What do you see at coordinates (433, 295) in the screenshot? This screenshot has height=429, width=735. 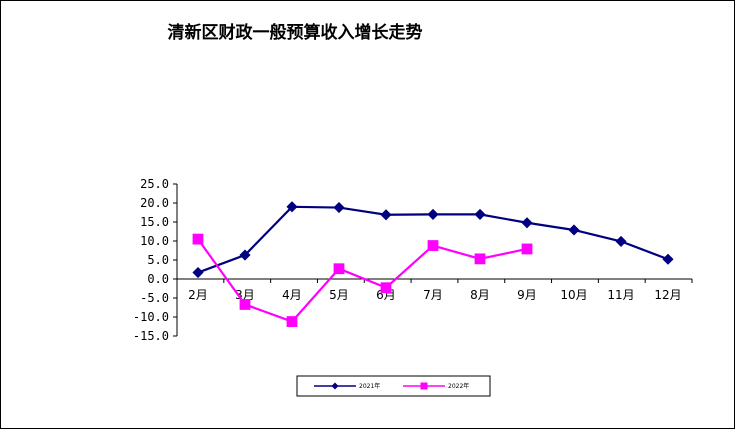 I see `x-tick-label: 7月` at bounding box center [433, 295].